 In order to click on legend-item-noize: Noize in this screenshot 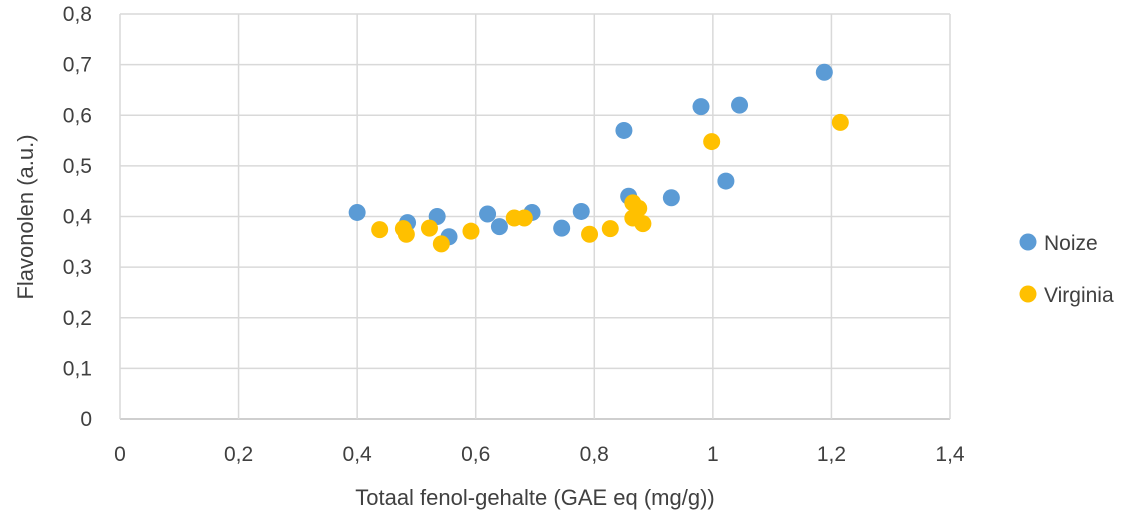, I will do `click(1058, 243)`.